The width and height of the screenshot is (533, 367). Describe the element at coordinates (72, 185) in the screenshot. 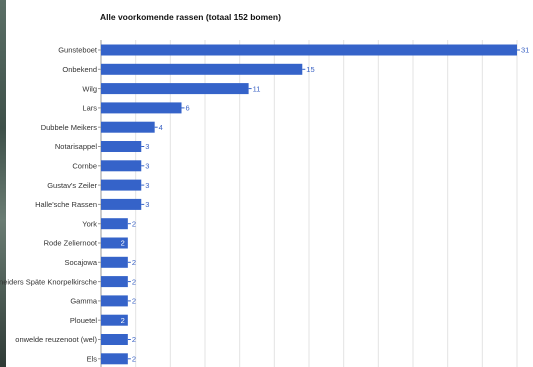

I see `category-label: Gustav's Zeiler` at that location.